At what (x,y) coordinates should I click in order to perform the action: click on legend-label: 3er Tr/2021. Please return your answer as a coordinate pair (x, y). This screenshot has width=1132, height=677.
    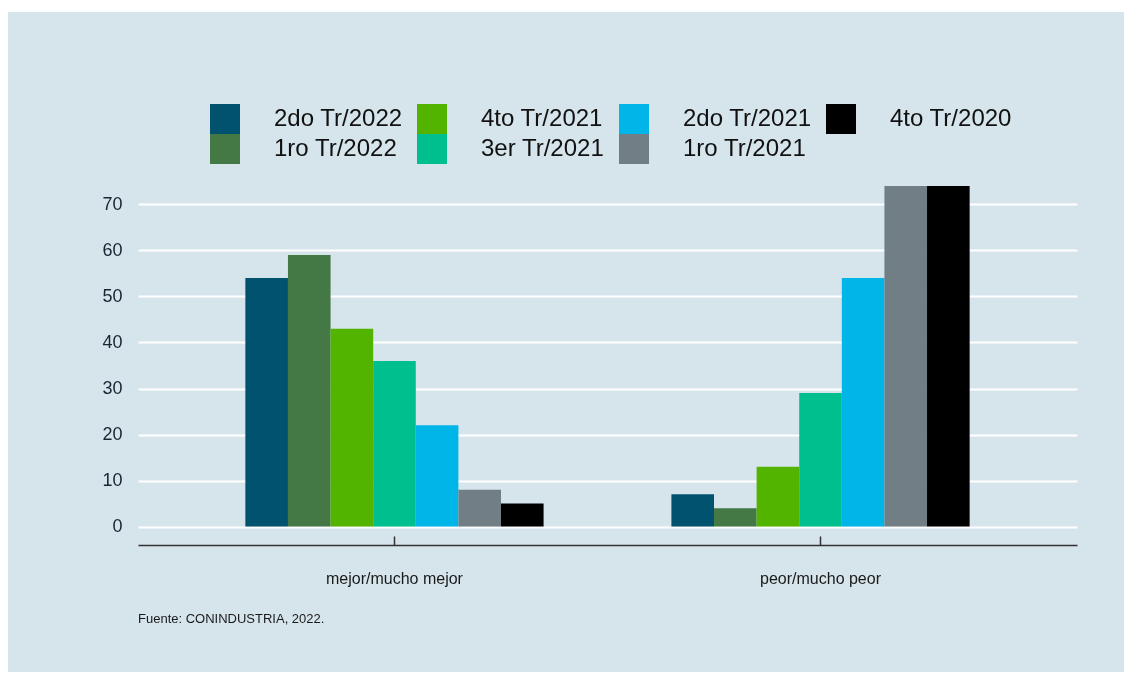
    Looking at the image, I should click on (542, 147).